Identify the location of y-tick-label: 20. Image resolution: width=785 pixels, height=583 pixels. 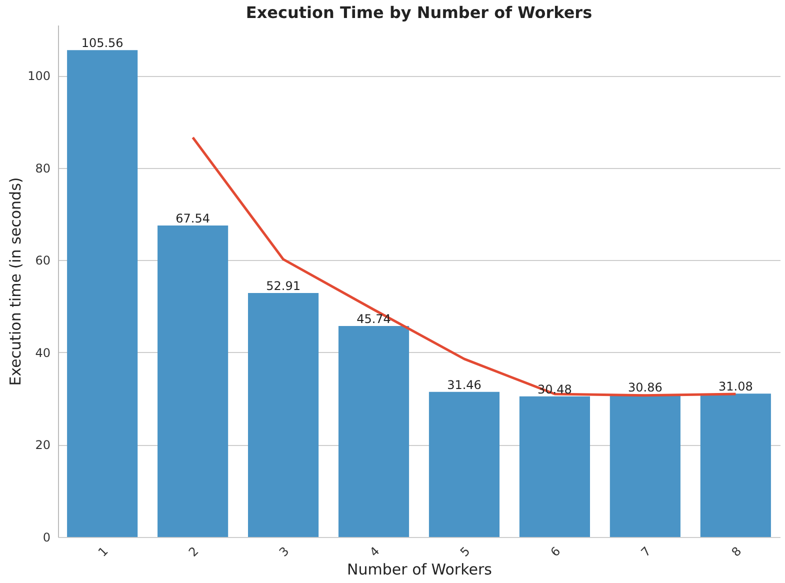
(42, 445).